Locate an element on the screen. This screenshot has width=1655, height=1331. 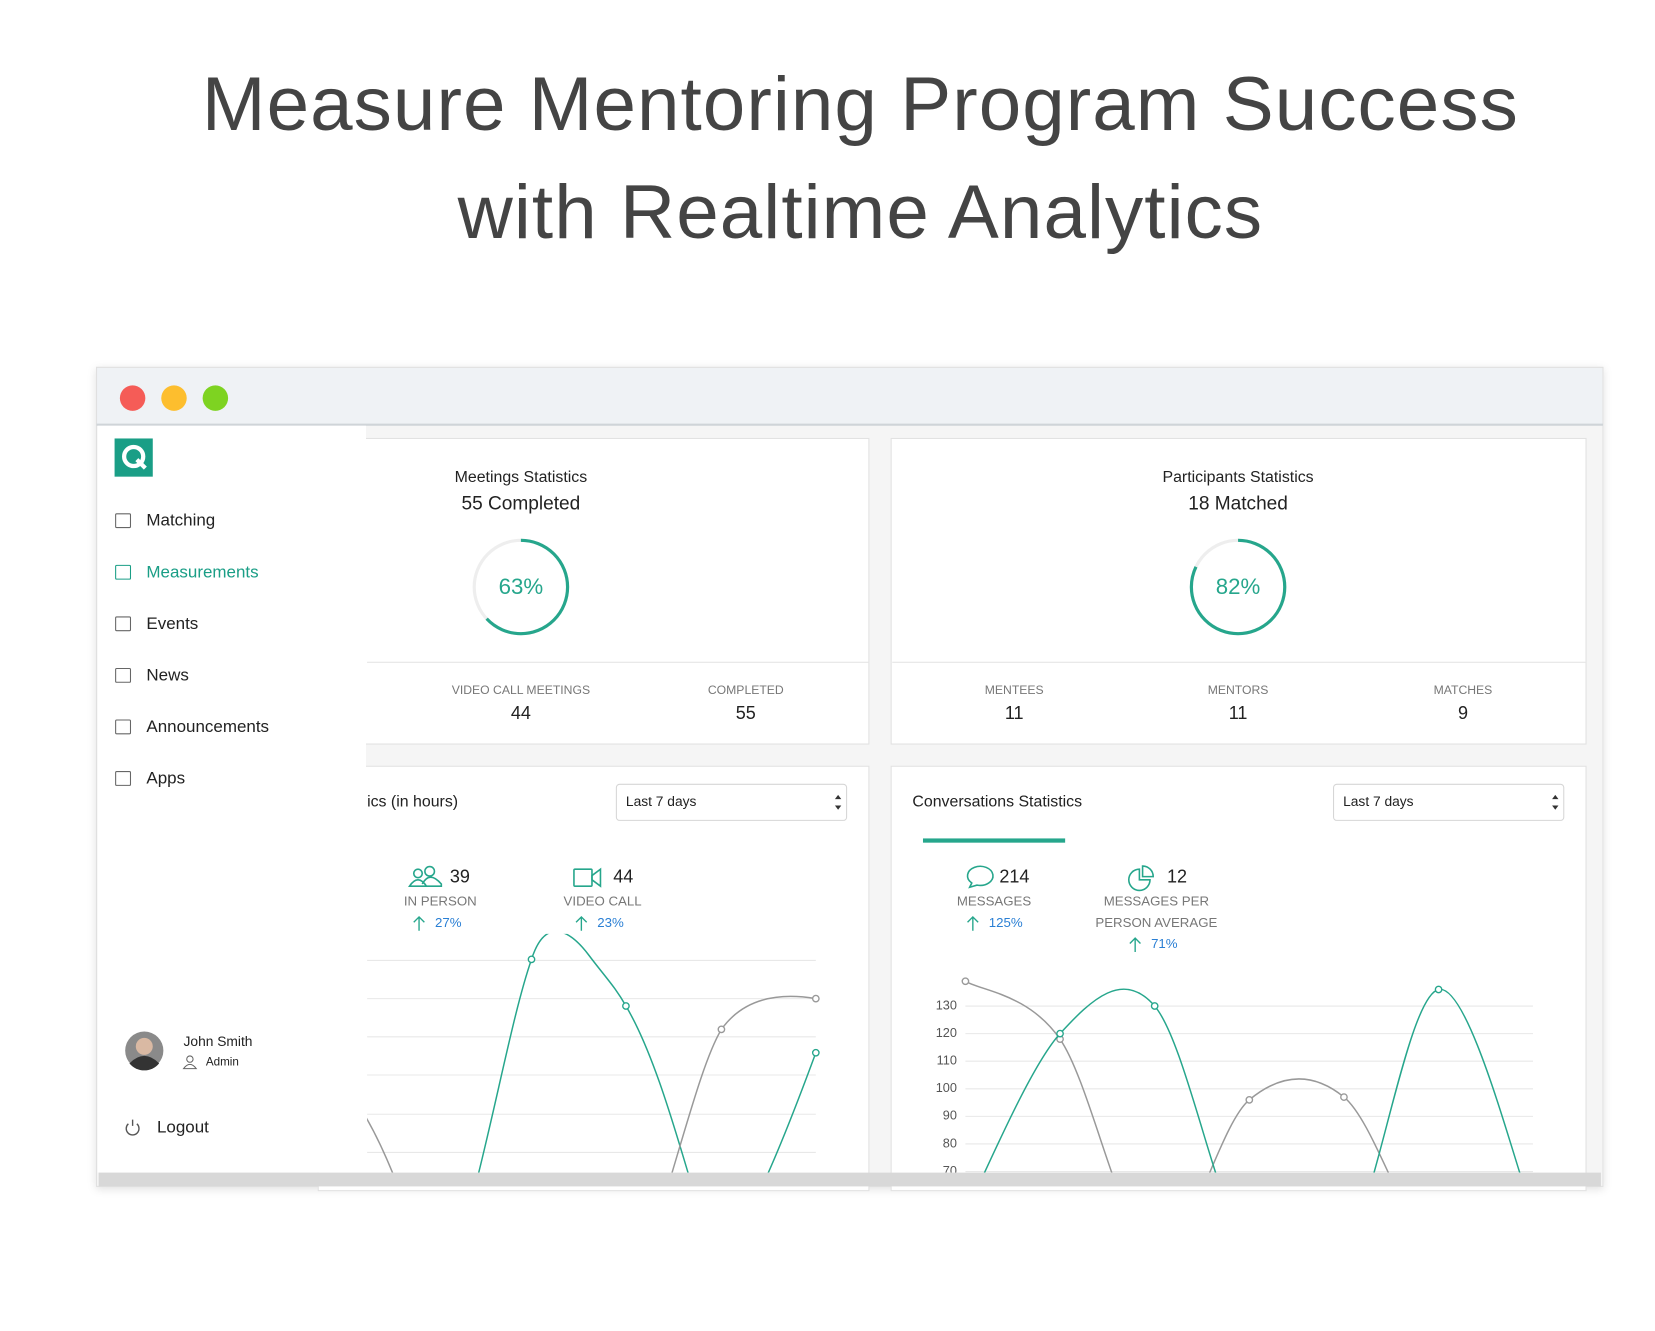
nav-item: News is located at coordinates (167, 674).